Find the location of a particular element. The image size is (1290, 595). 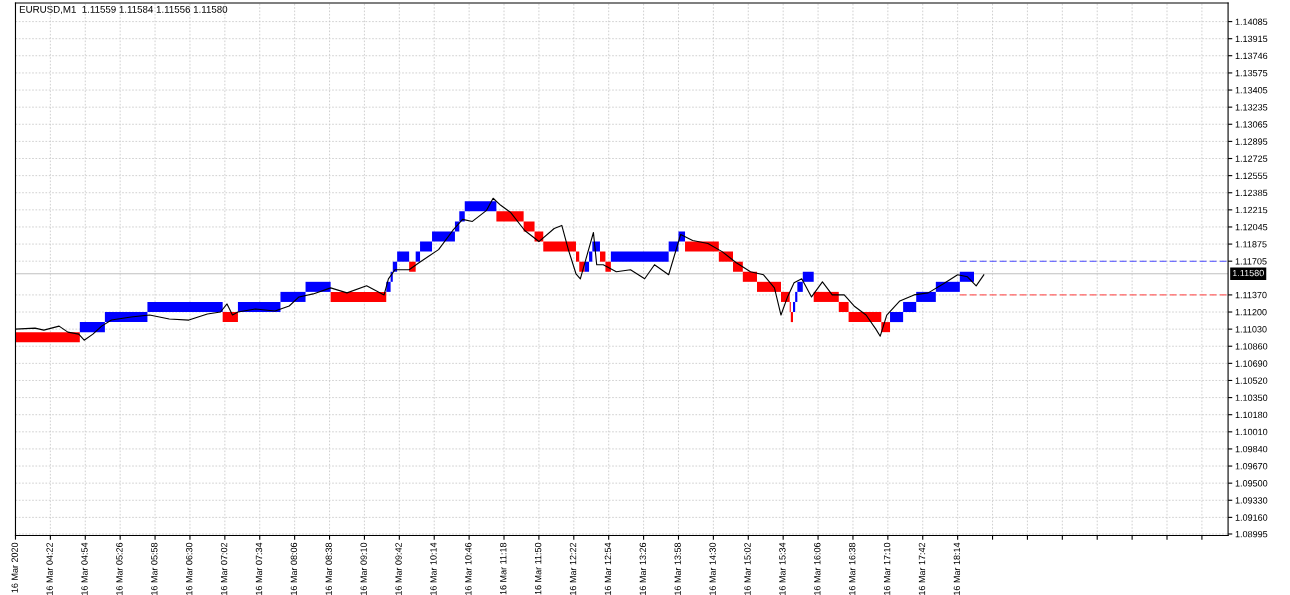

x-tick-label: 16 Mar 14:30 is located at coordinates (712, 568).